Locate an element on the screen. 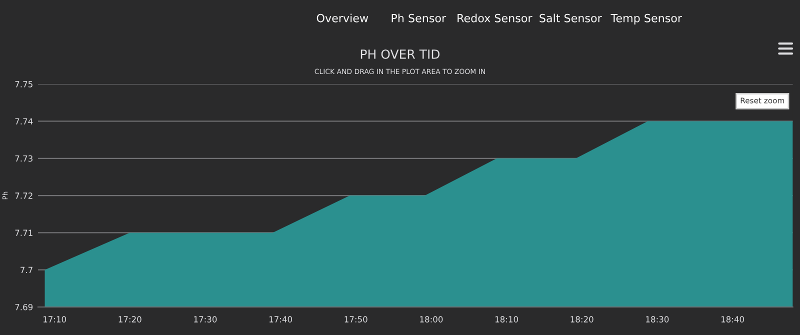 The width and height of the screenshot is (800, 335). x-tick-label: 17:50 is located at coordinates (356, 319).